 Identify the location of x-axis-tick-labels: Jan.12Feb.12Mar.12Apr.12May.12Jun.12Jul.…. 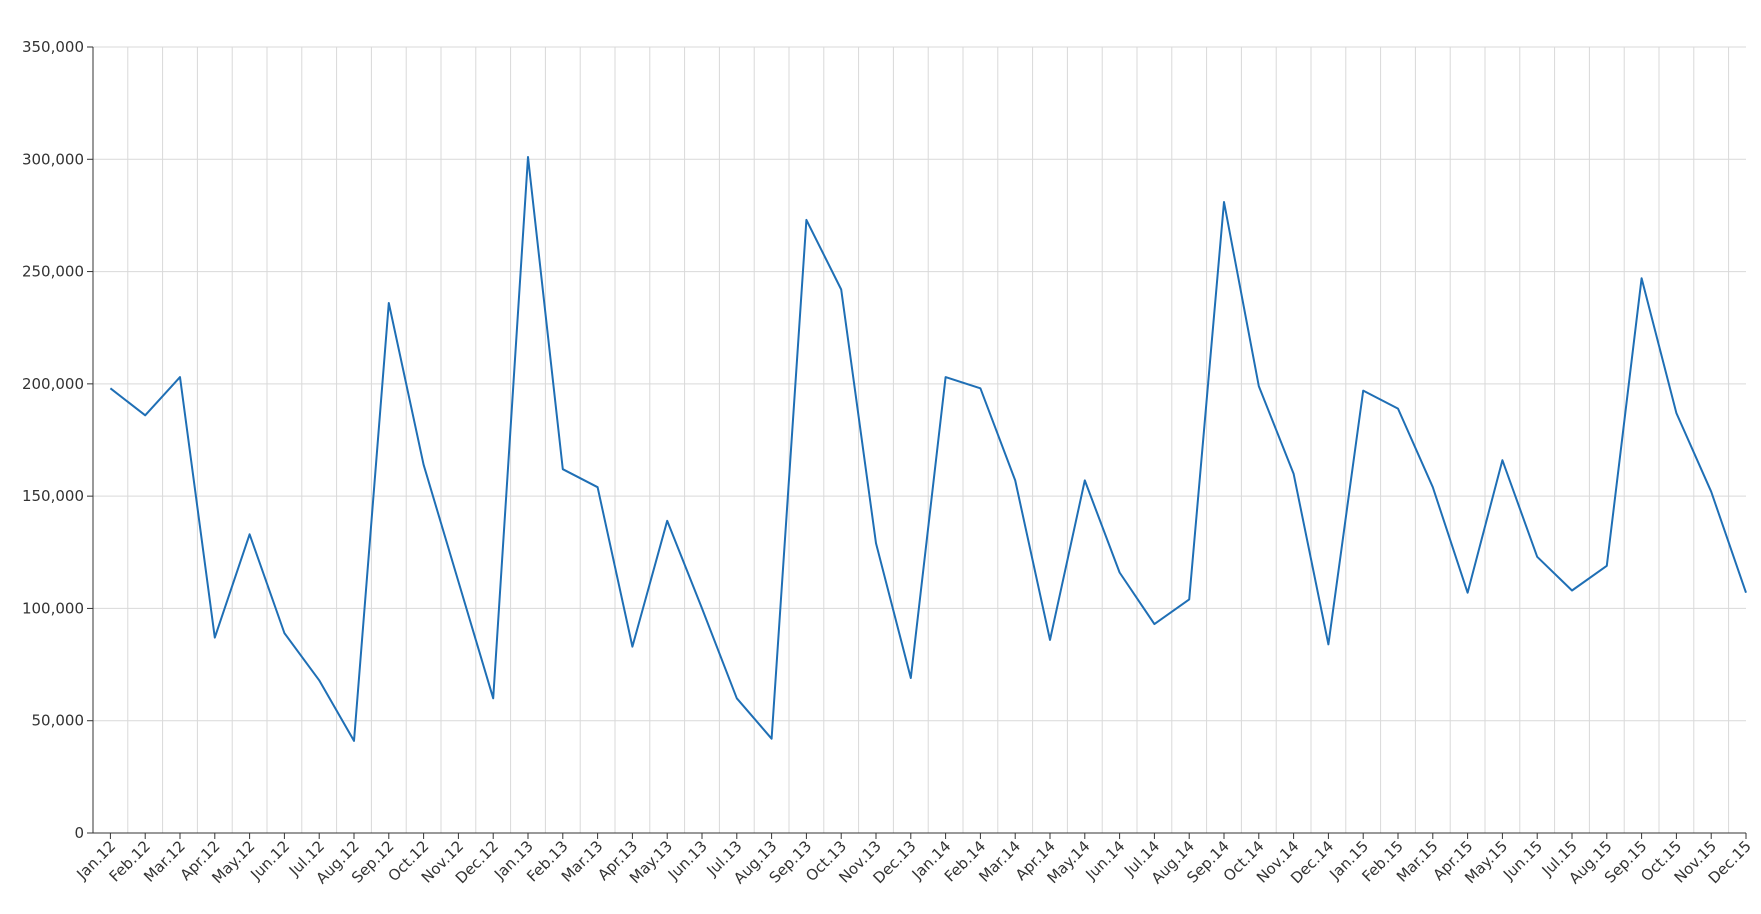
(914, 862).